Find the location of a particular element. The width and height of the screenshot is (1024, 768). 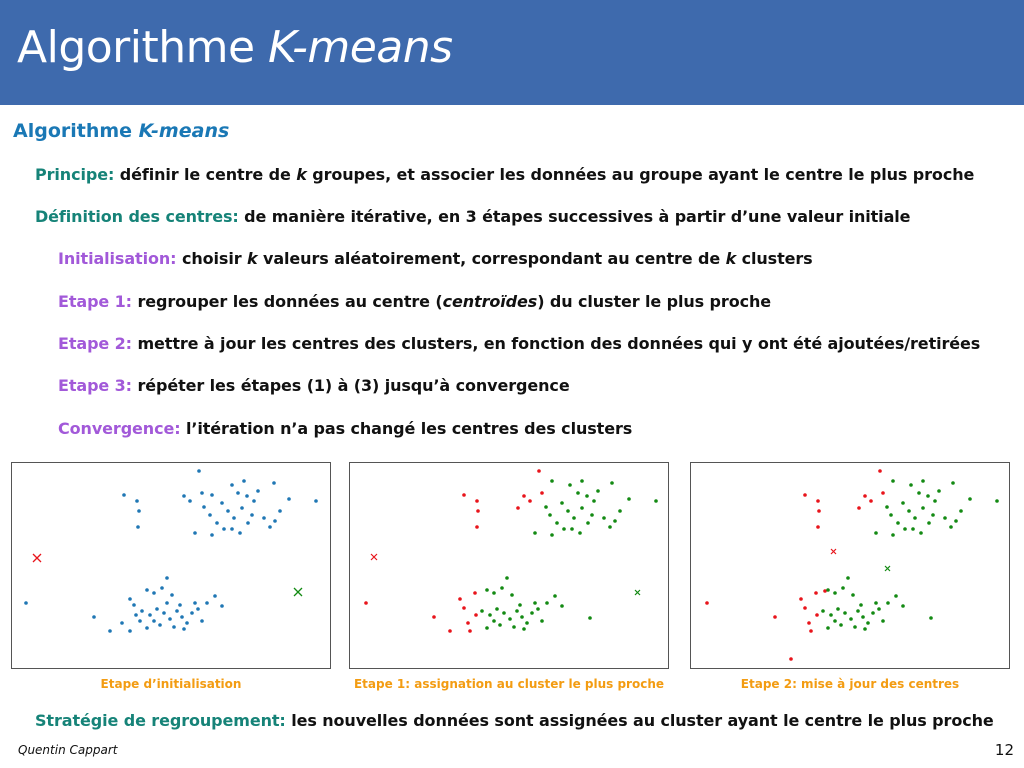

principe-label: Principe: is located at coordinates (75, 174).